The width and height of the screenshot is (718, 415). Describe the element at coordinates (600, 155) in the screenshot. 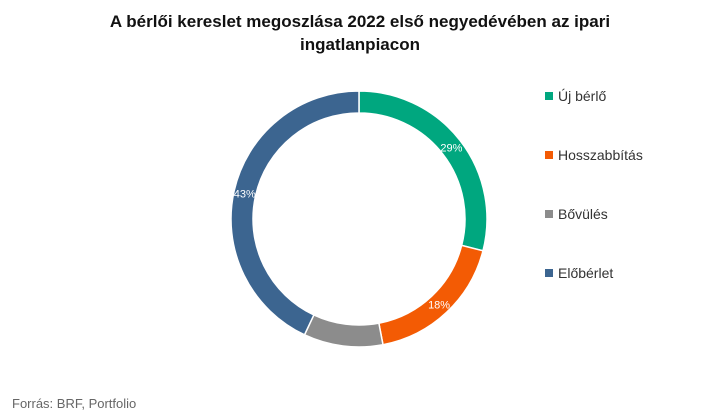

I see `legend-label: Hosszabbítás` at that location.